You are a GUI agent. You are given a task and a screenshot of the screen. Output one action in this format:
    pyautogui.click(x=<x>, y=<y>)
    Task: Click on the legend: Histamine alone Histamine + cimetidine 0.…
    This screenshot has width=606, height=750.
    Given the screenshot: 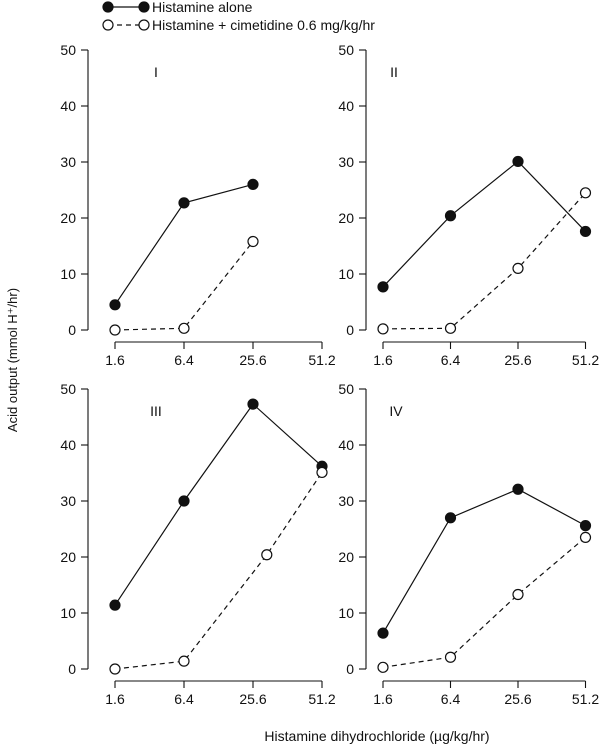 What is the action you would take?
    pyautogui.click(x=238, y=16)
    